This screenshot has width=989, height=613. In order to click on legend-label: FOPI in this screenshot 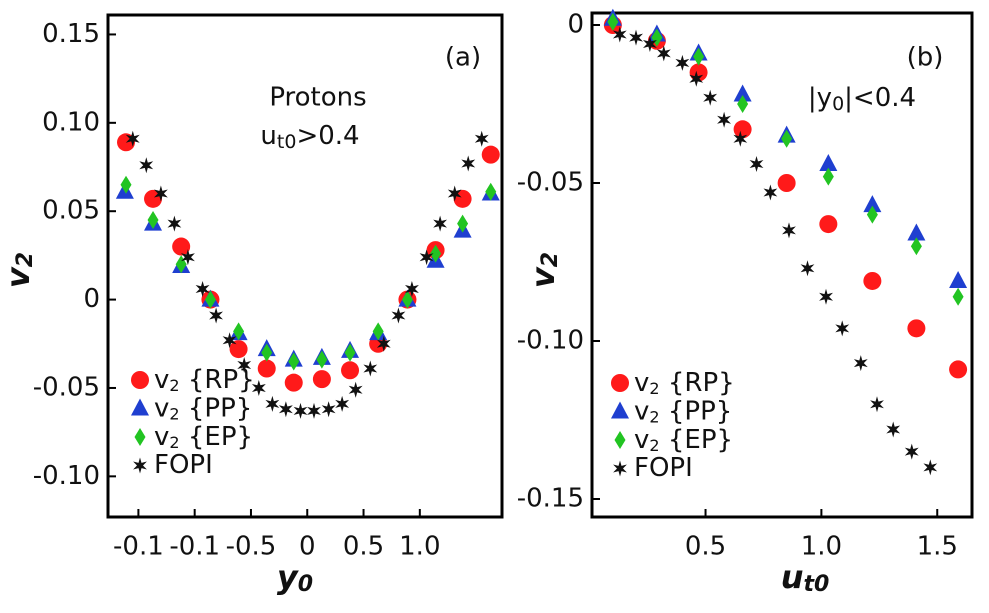, I will do `click(663, 468)`.